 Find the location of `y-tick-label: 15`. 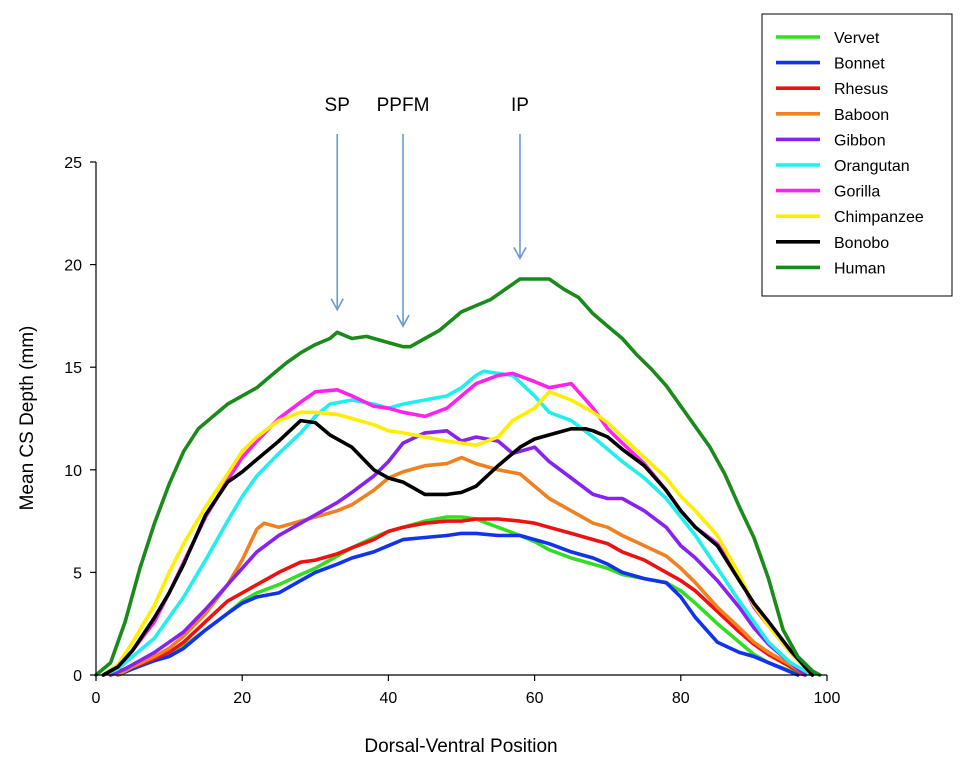

y-tick-label: 15 is located at coordinates (73, 368).